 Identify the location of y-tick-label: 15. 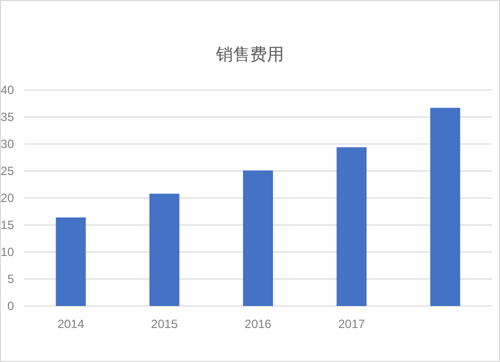
(7, 225).